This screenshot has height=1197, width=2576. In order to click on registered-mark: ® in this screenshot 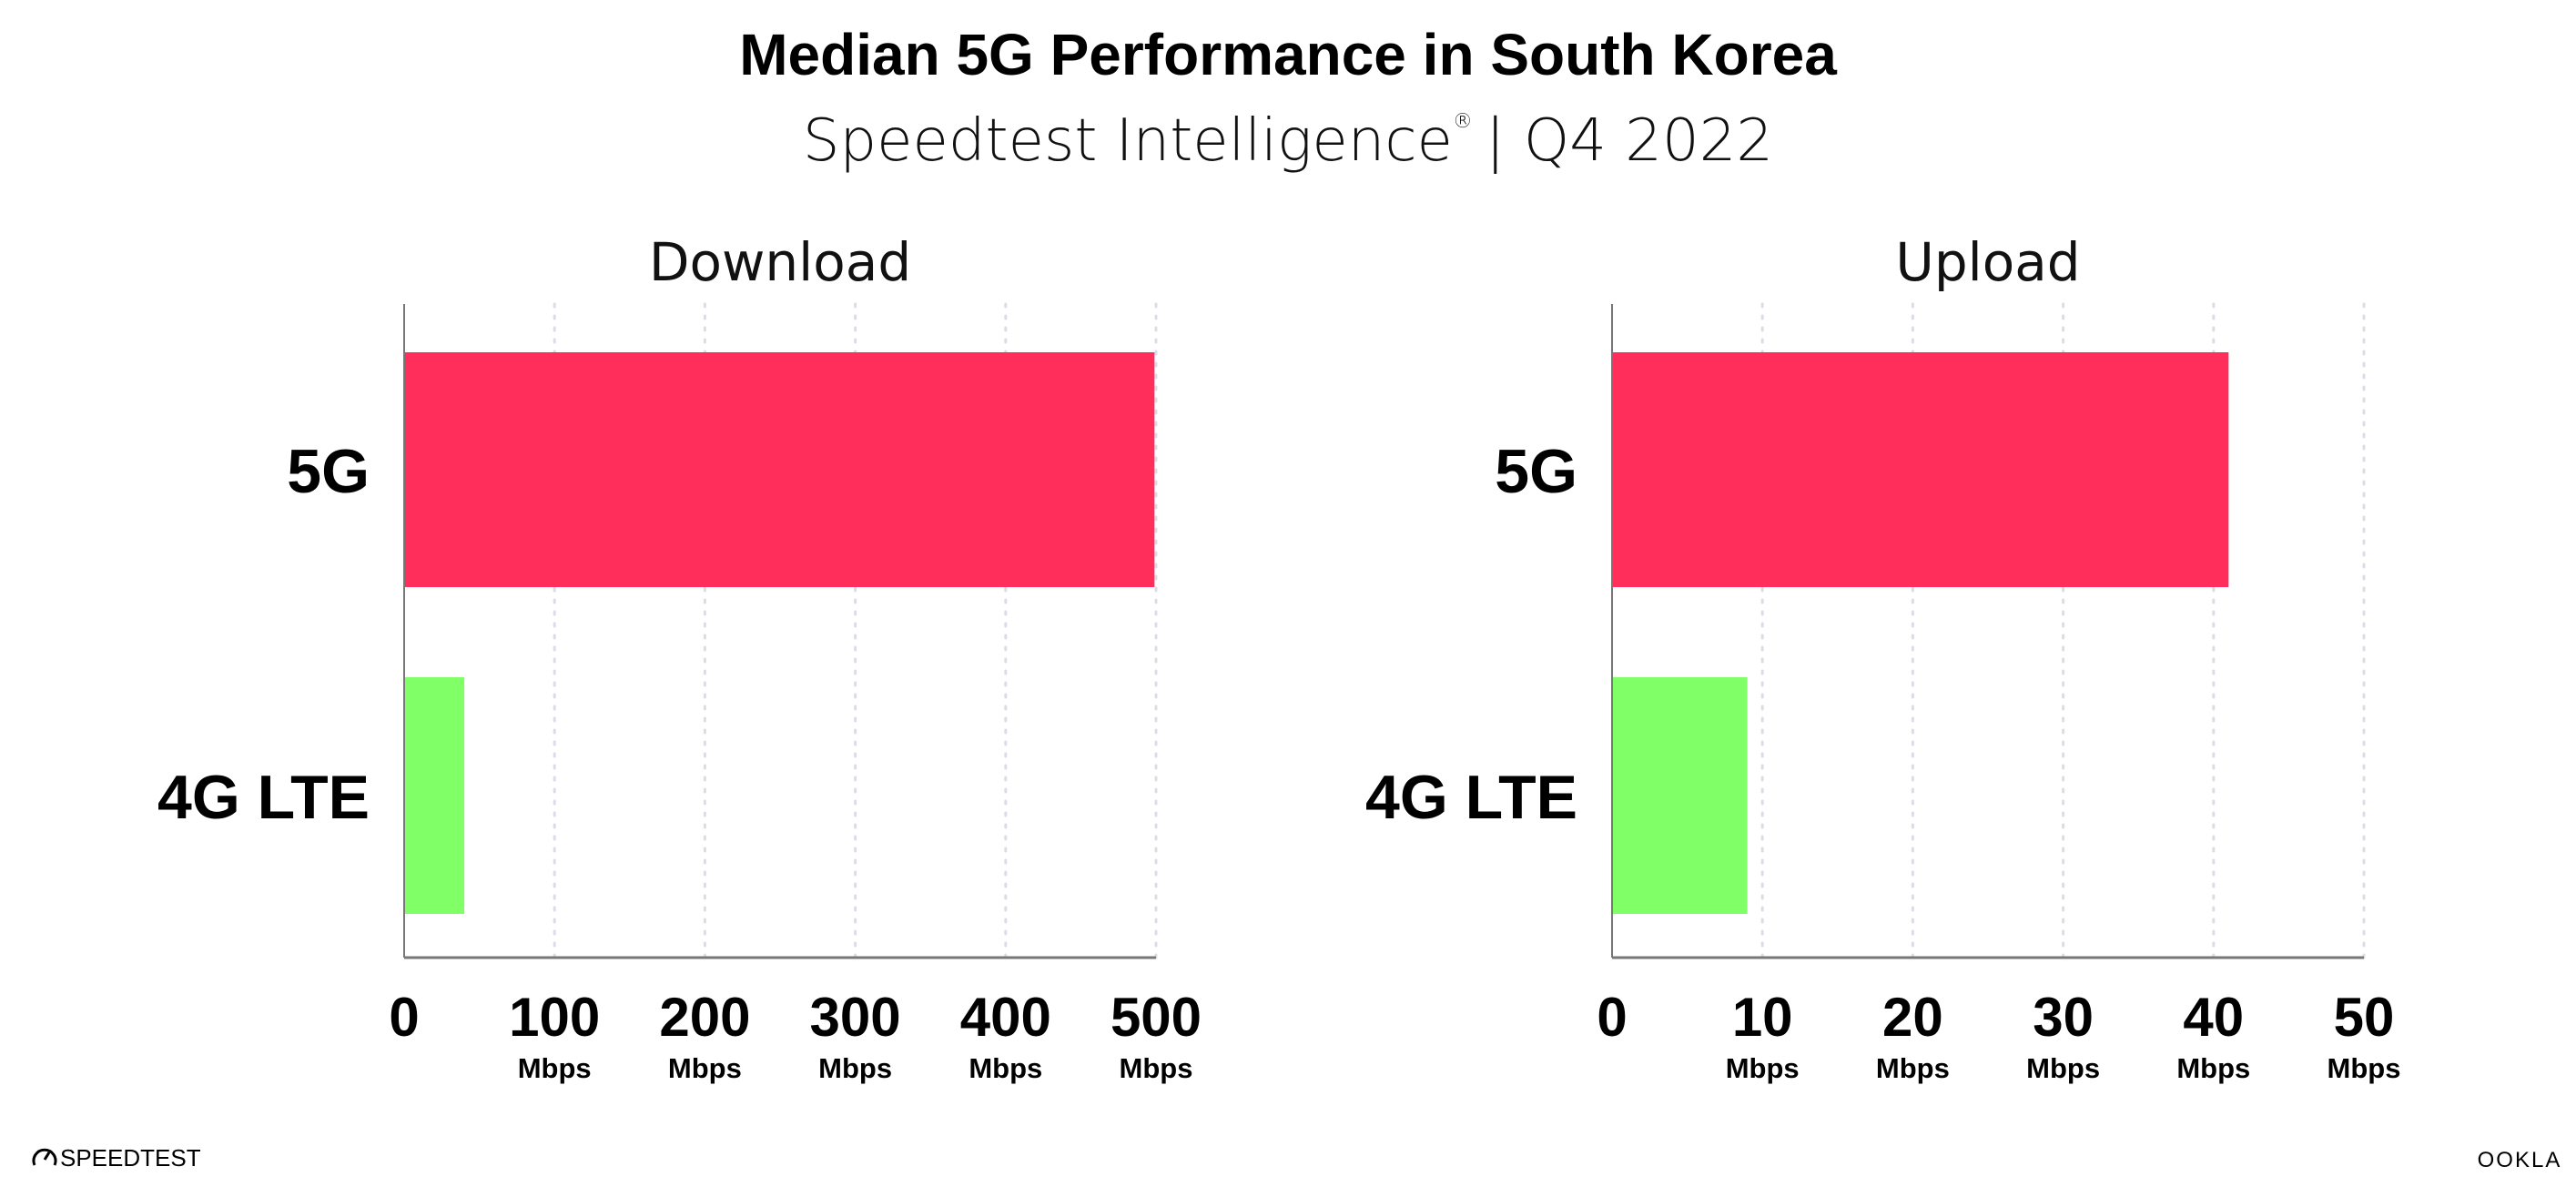, I will do `click(1463, 122)`.